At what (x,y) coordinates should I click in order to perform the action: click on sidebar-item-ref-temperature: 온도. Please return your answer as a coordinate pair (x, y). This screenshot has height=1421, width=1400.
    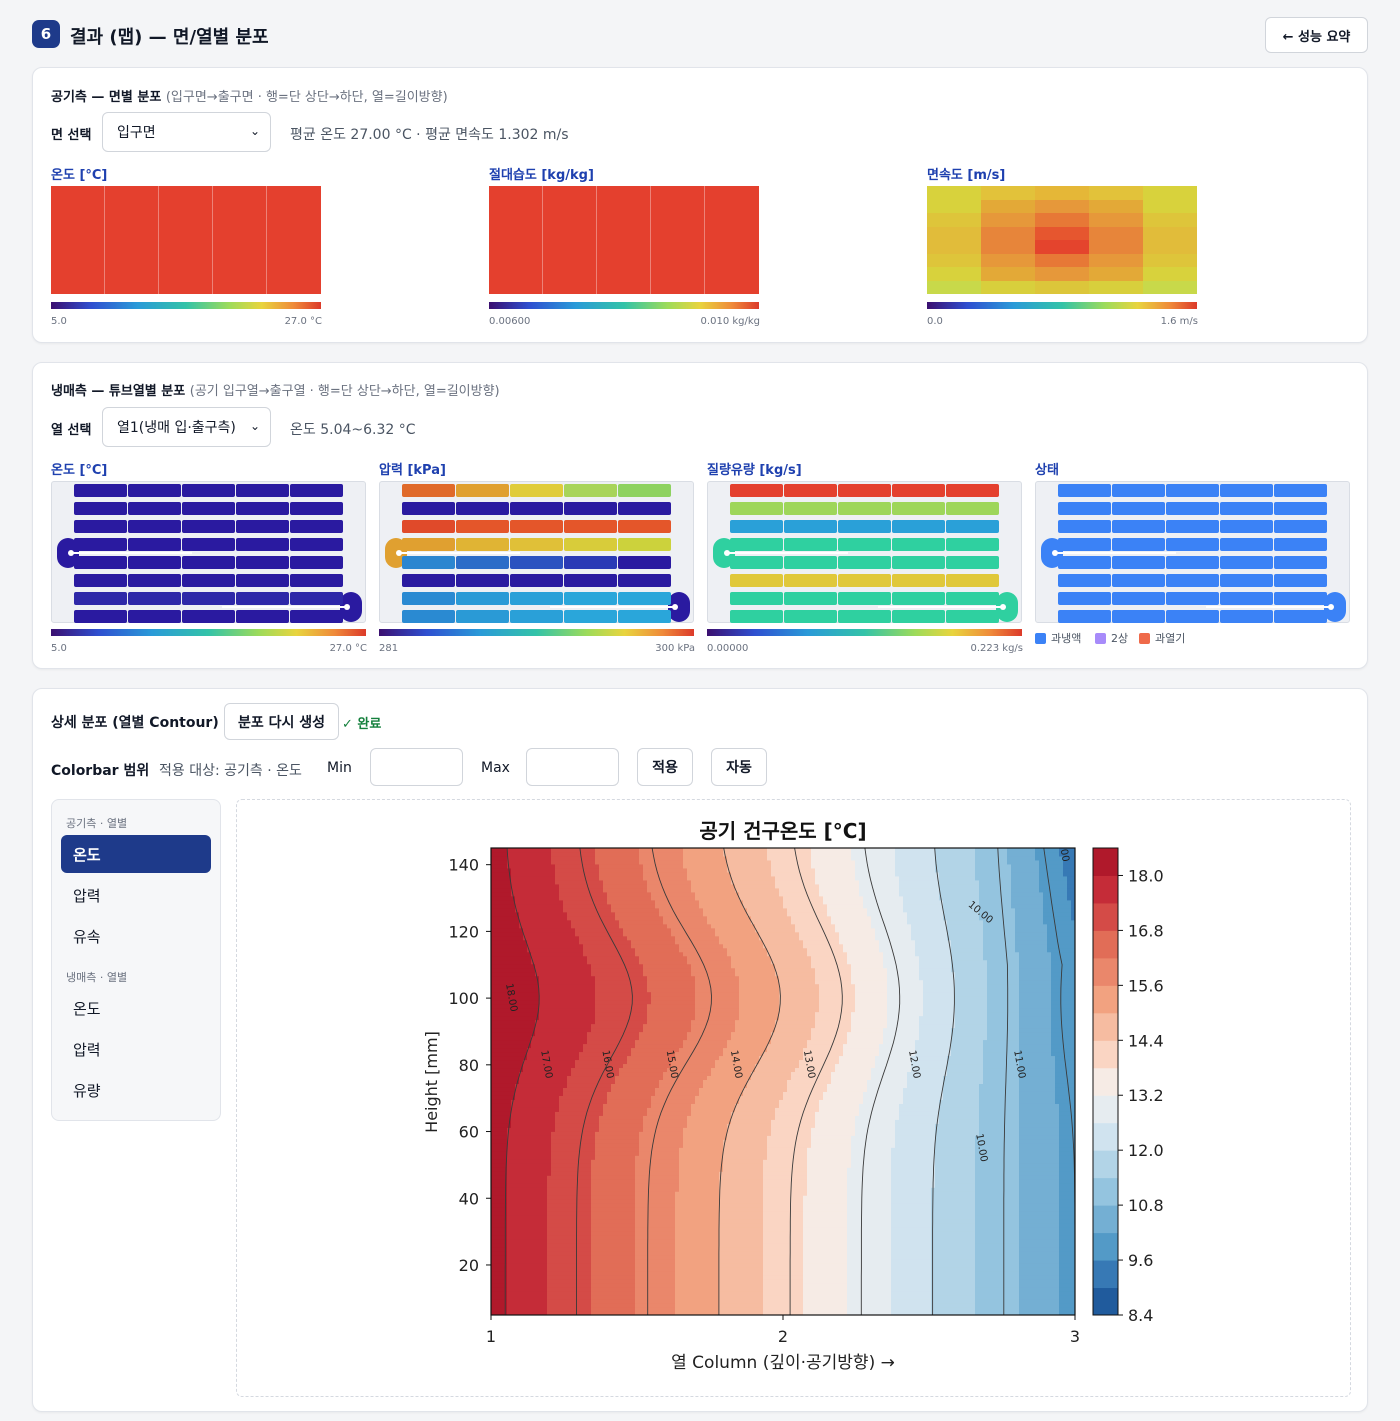
    Looking at the image, I should click on (87, 1008).